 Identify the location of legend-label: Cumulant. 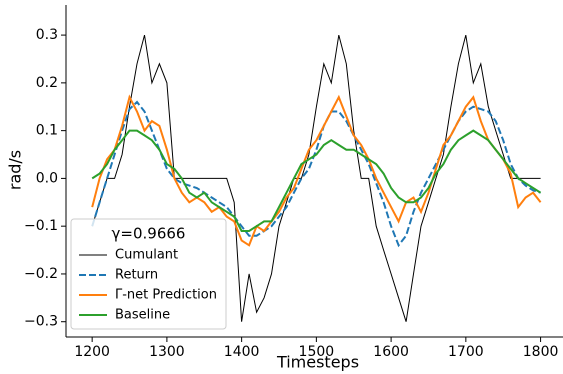
(146, 255).